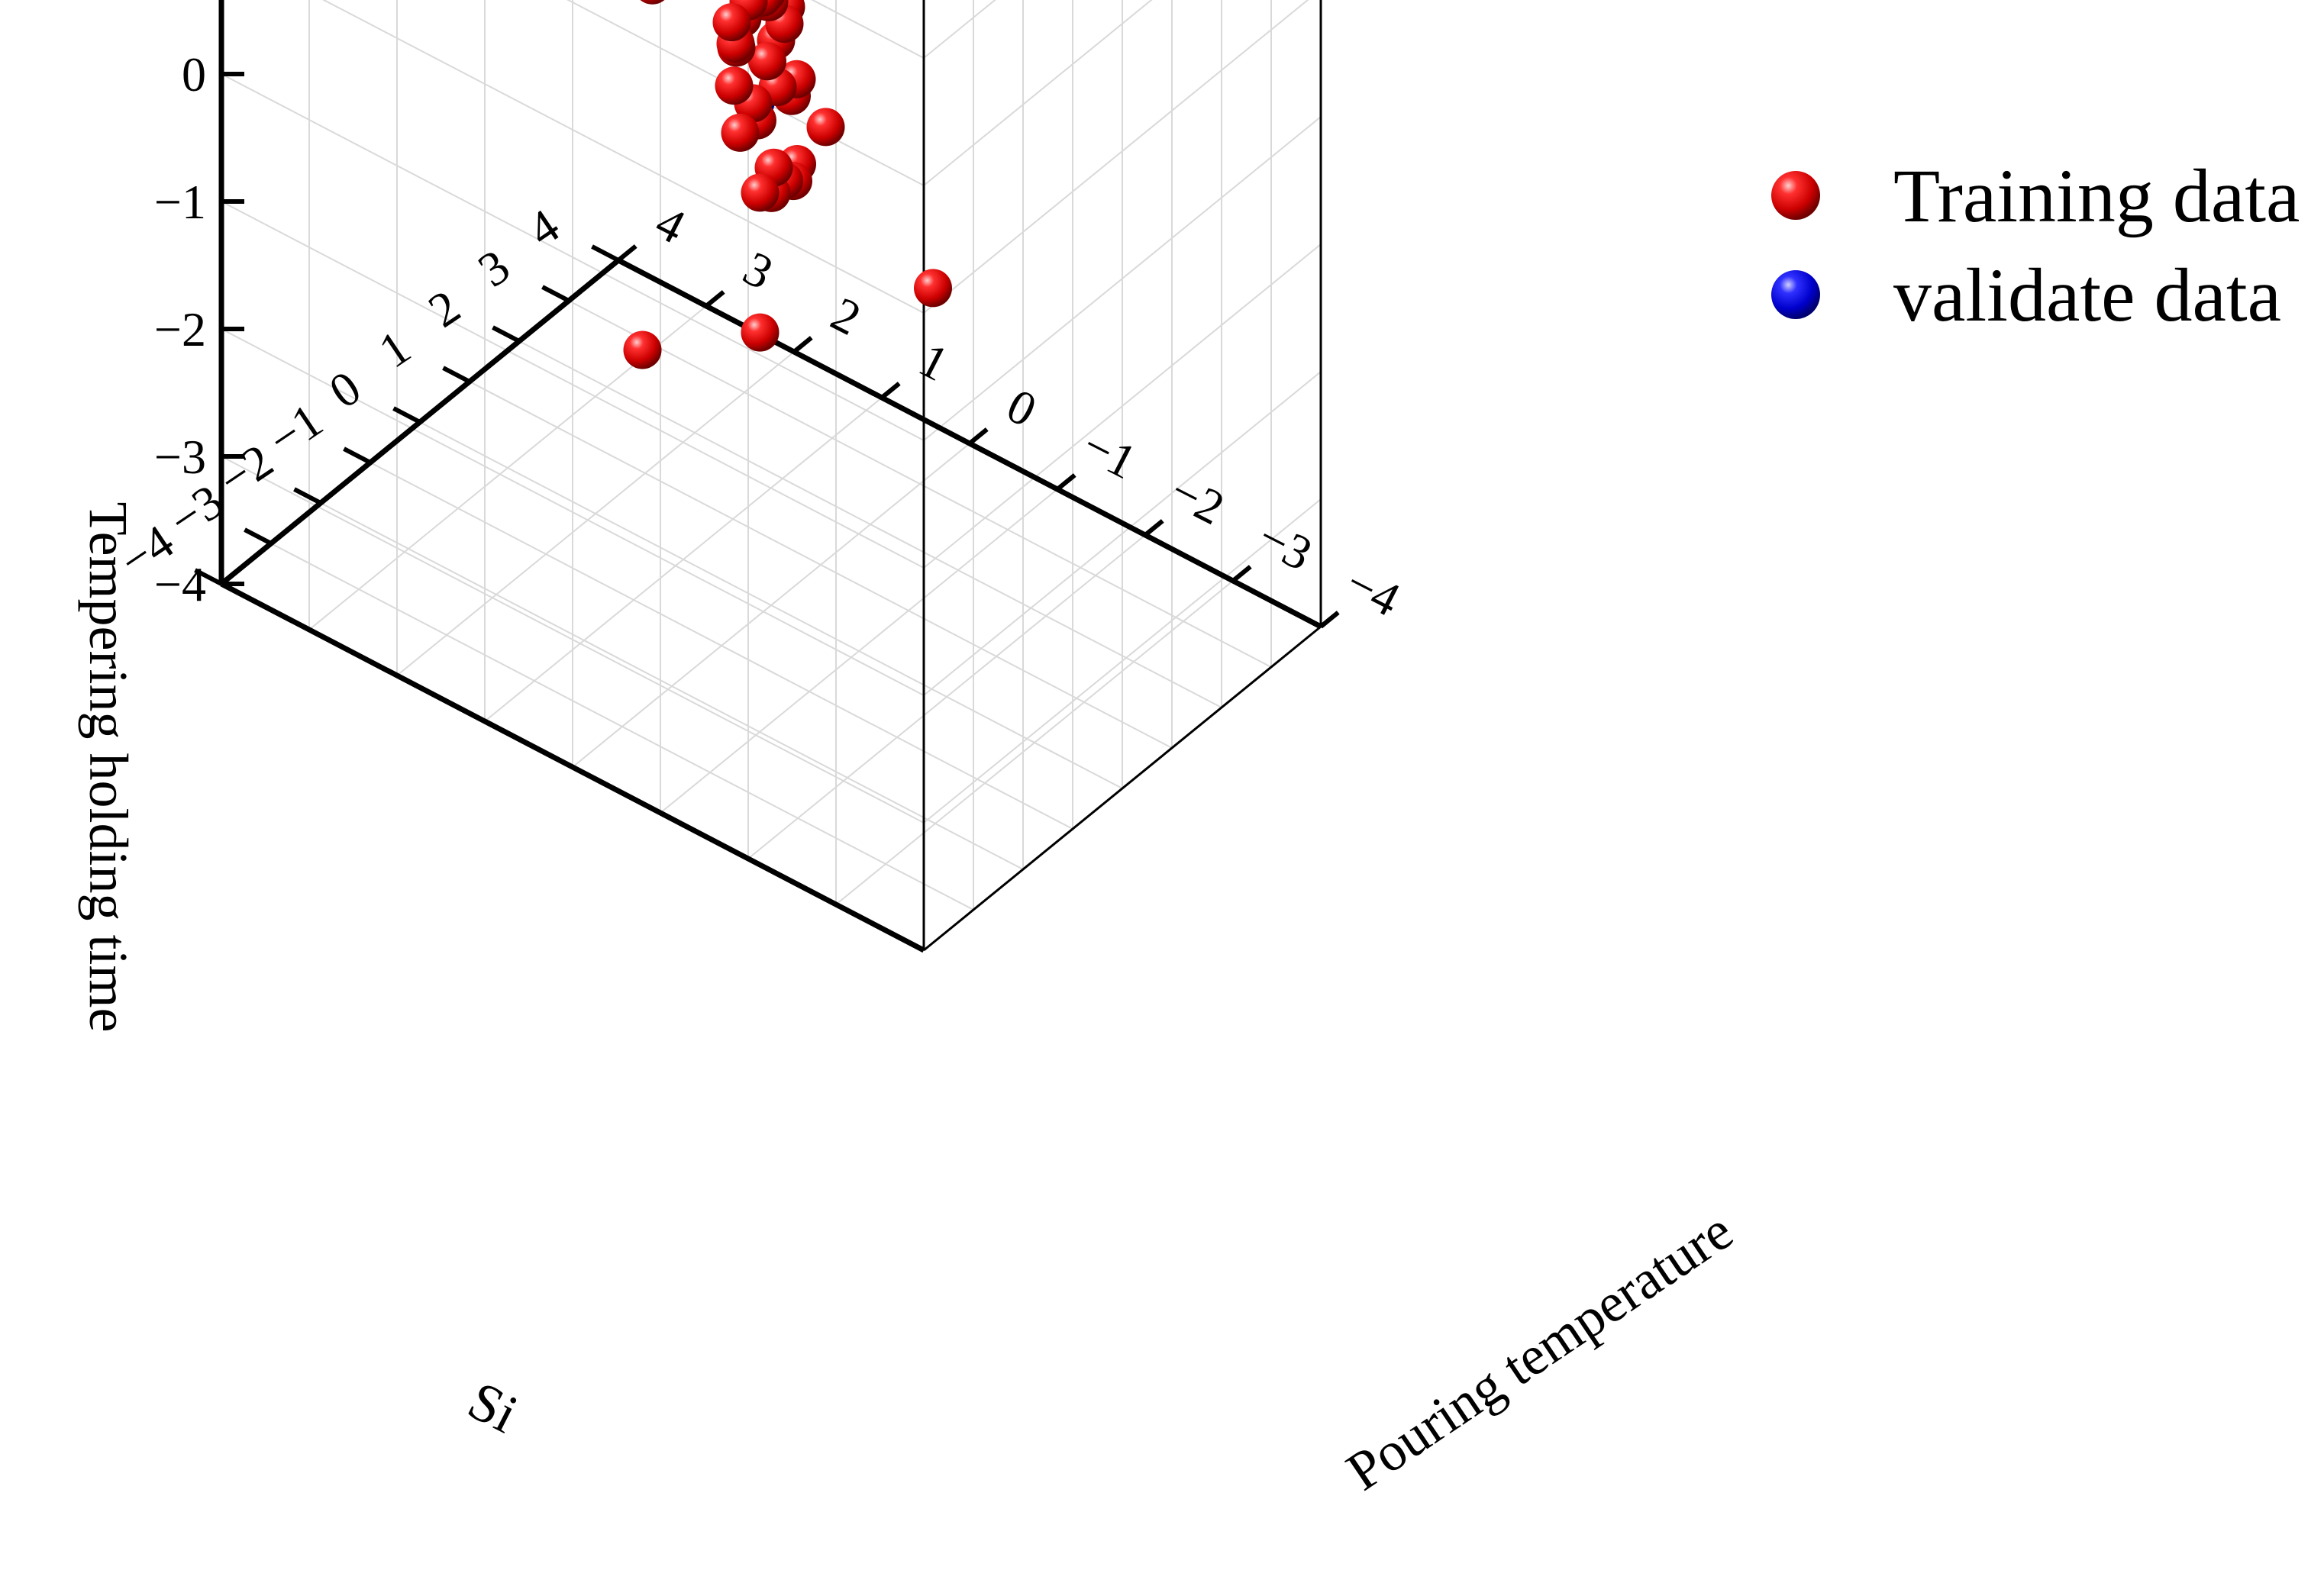 The height and width of the screenshot is (1570, 2324). Describe the element at coordinates (295, 430) in the screenshot. I see `y-tick-label: −1` at that location.